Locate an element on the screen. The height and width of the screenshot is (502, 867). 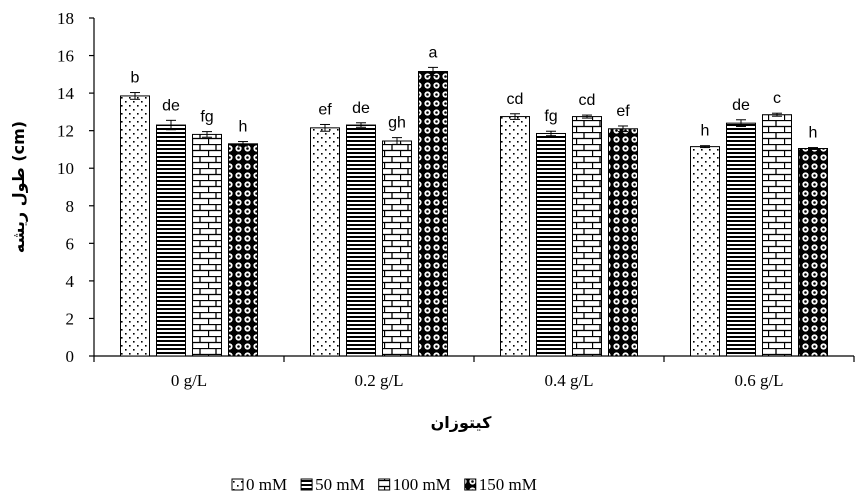
y-ticks: 0 2 4 6 8 10 12 14 16 18 is located at coordinates (75, 187).